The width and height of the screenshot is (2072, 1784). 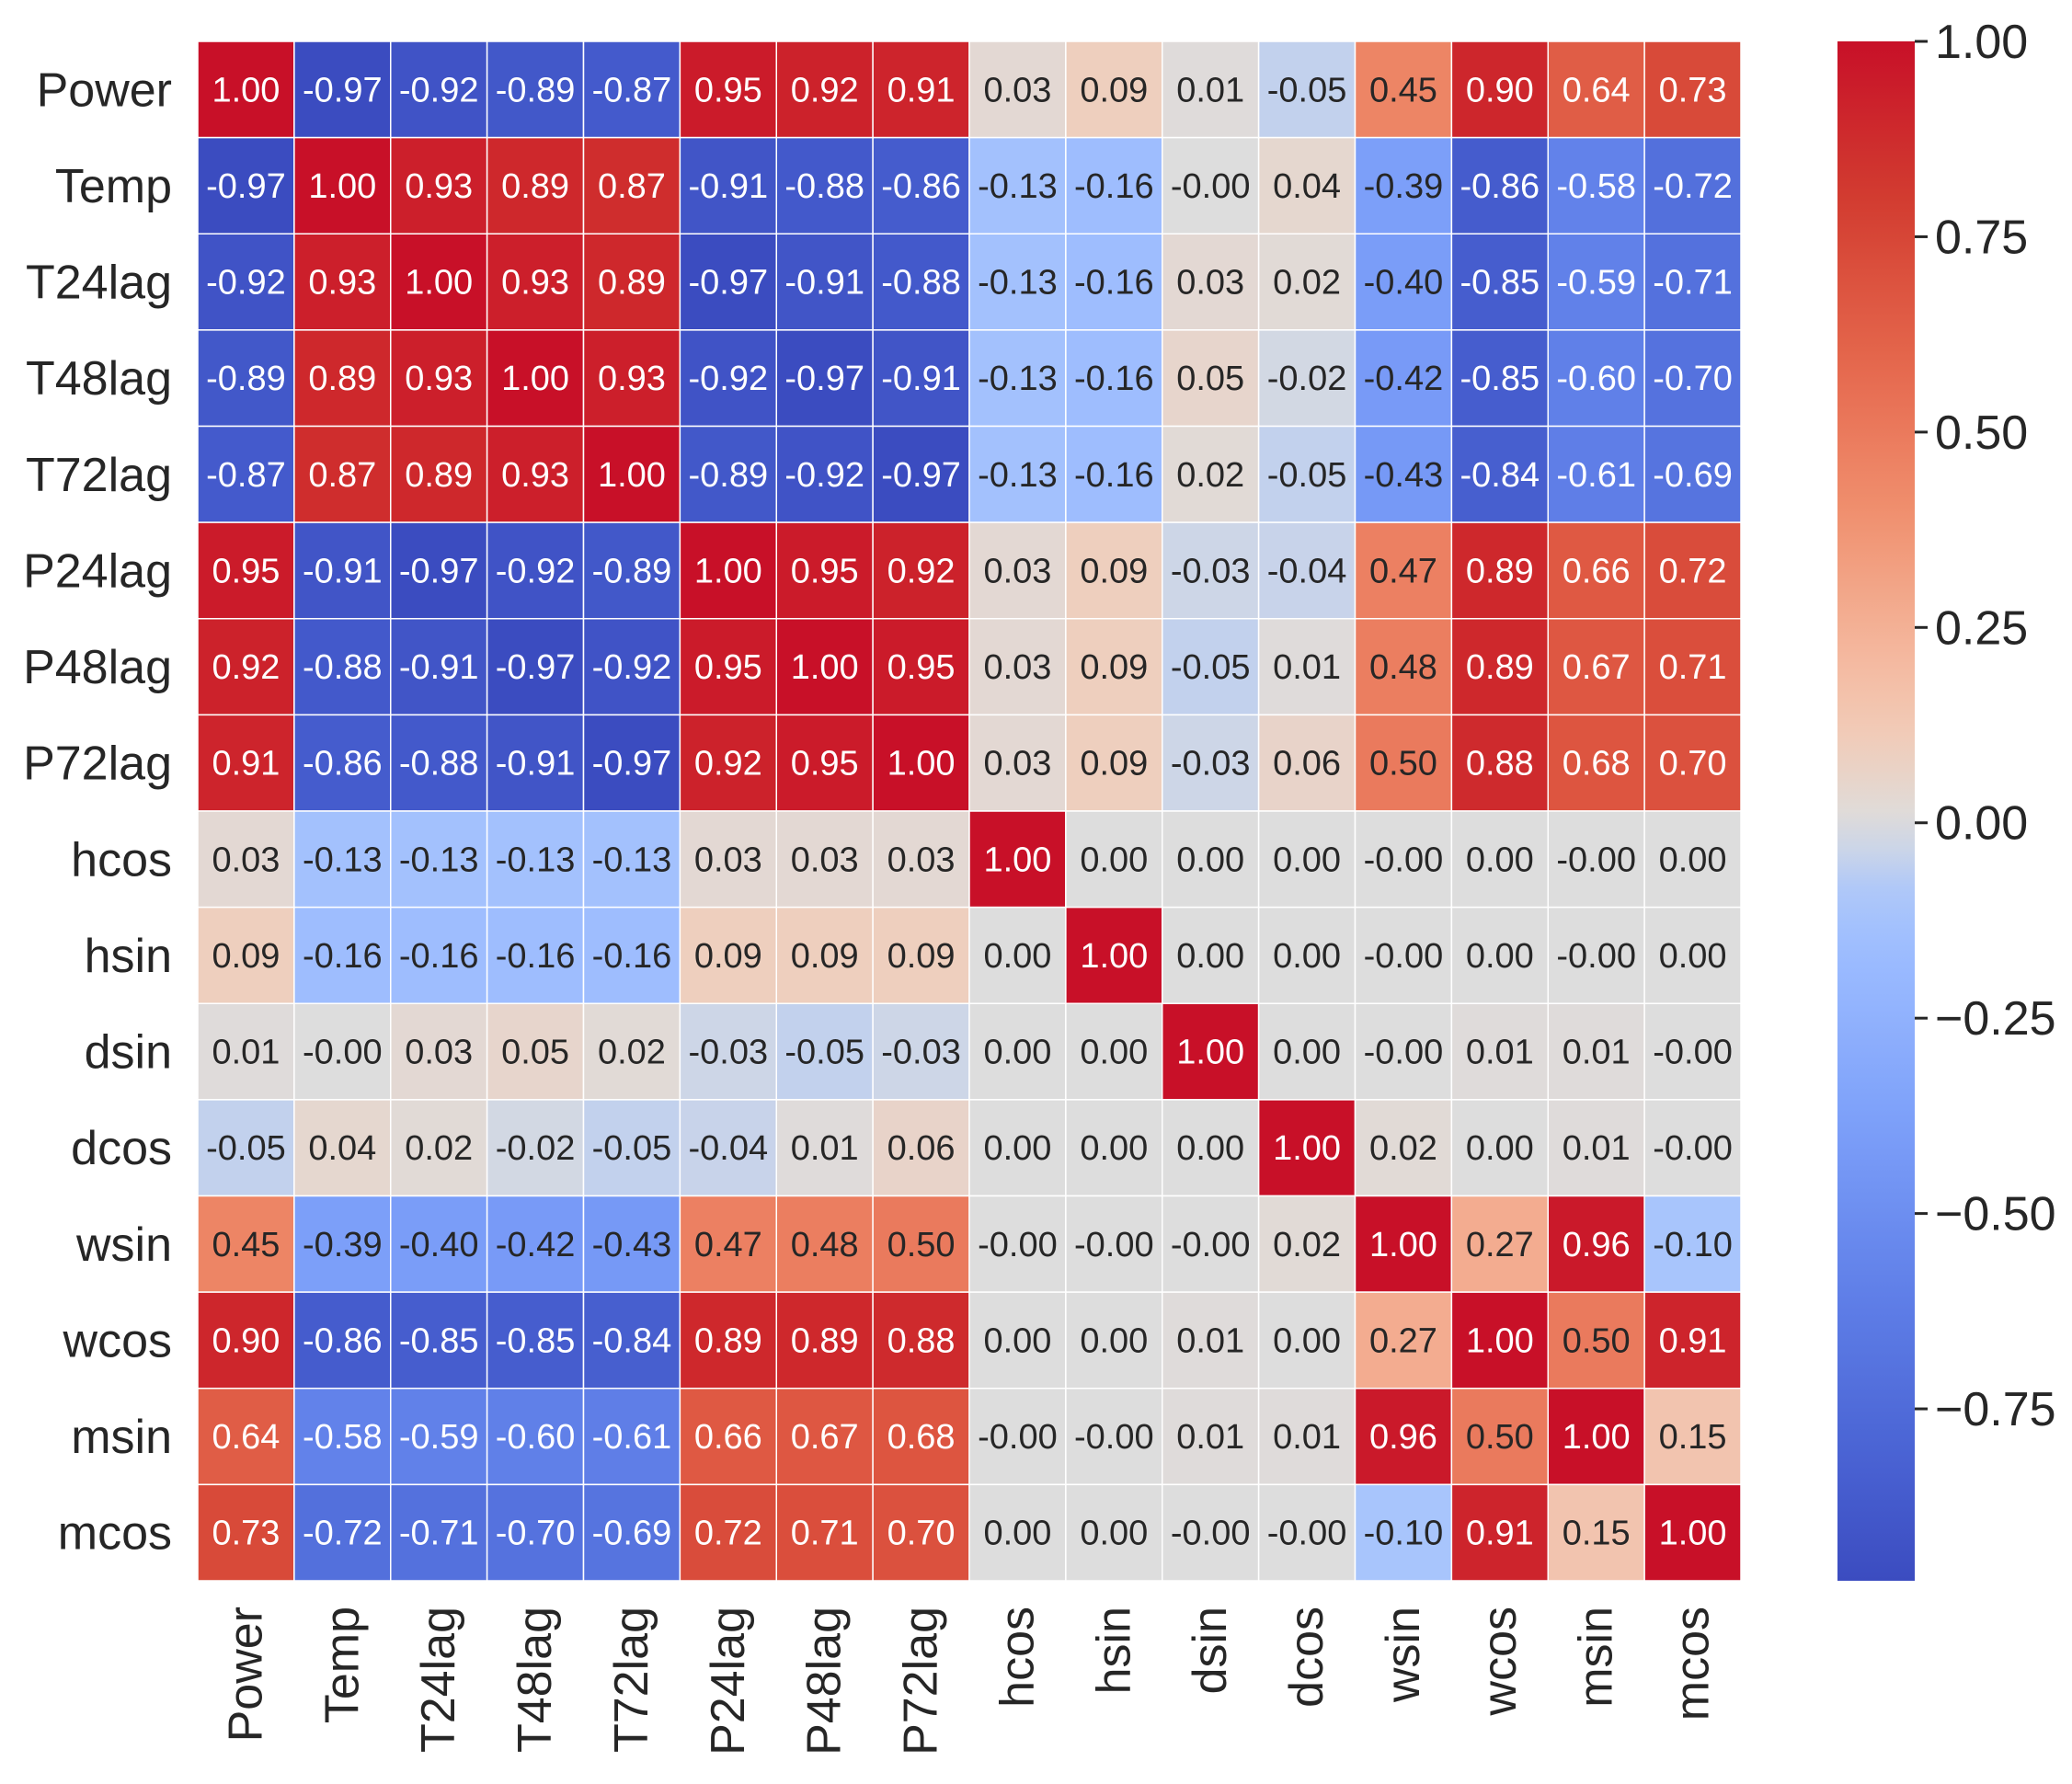 I want to click on cell-value-label: 0.92, so click(x=921, y=571).